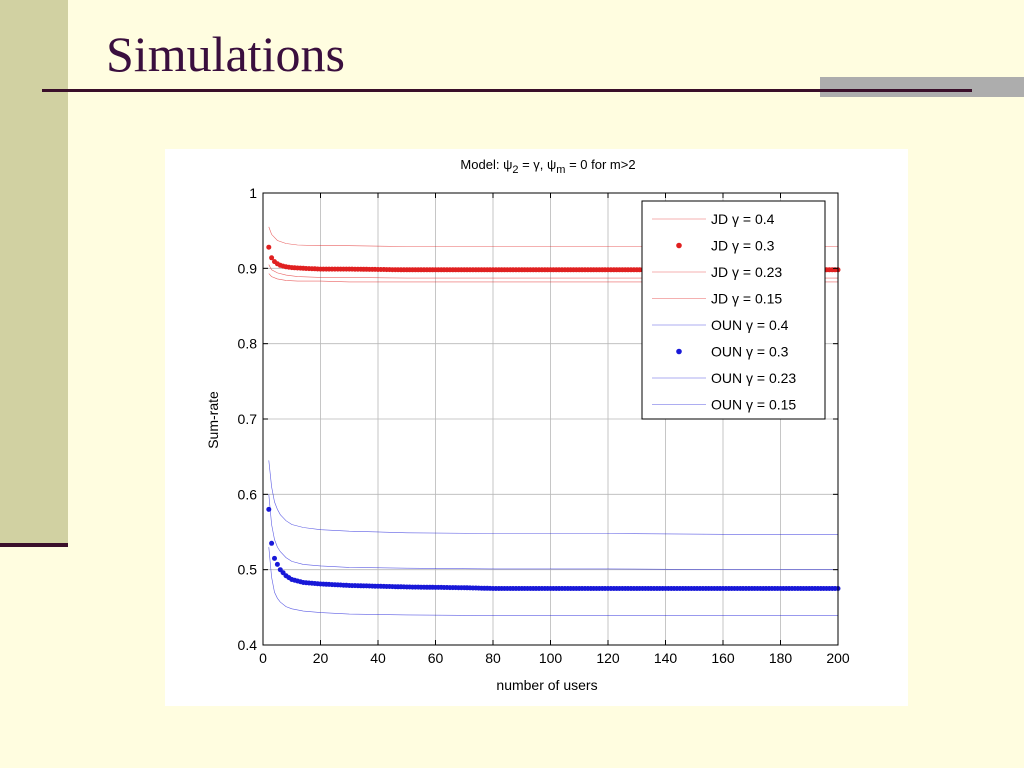 The height and width of the screenshot is (768, 1024). Describe the element at coordinates (378, 658) in the screenshot. I see `x-tick-label: 40` at that location.